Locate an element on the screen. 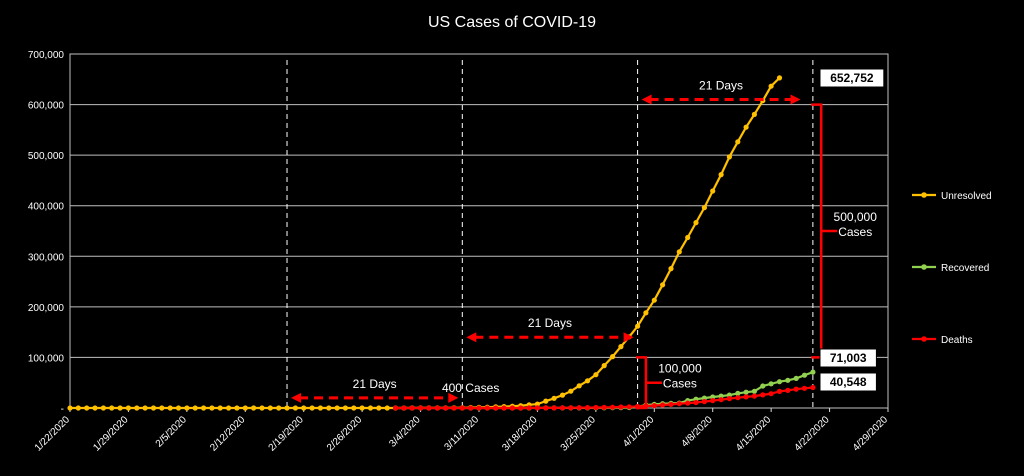  chart-title: US Cases of COVID-19 is located at coordinates (512, 22).